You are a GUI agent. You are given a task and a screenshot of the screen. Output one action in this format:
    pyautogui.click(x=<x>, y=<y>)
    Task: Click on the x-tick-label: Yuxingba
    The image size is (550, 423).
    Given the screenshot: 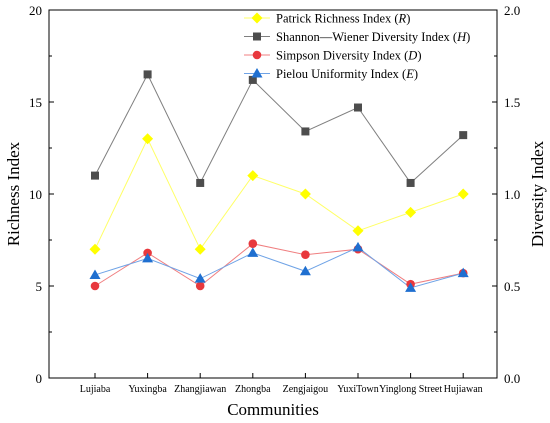 What is the action you would take?
    pyautogui.click(x=147, y=389)
    